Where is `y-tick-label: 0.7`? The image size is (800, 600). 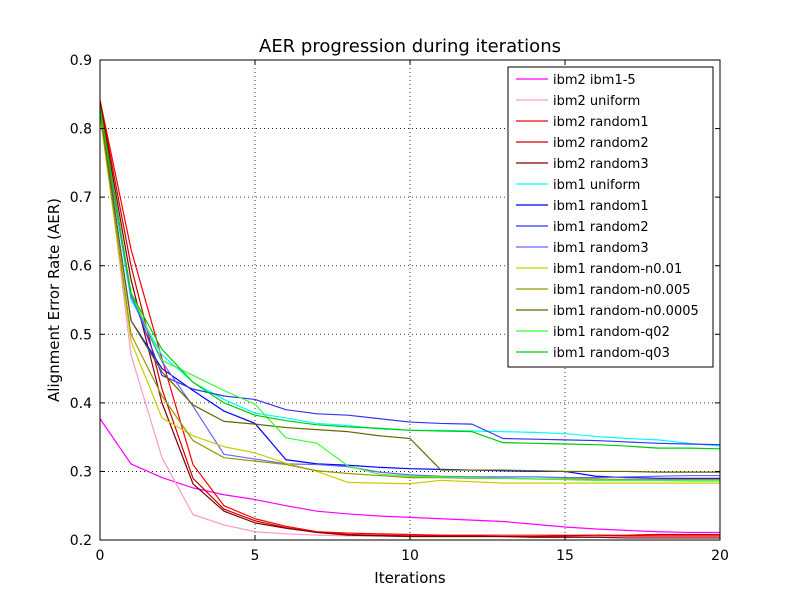 y-tick-label: 0.7 is located at coordinates (81, 198).